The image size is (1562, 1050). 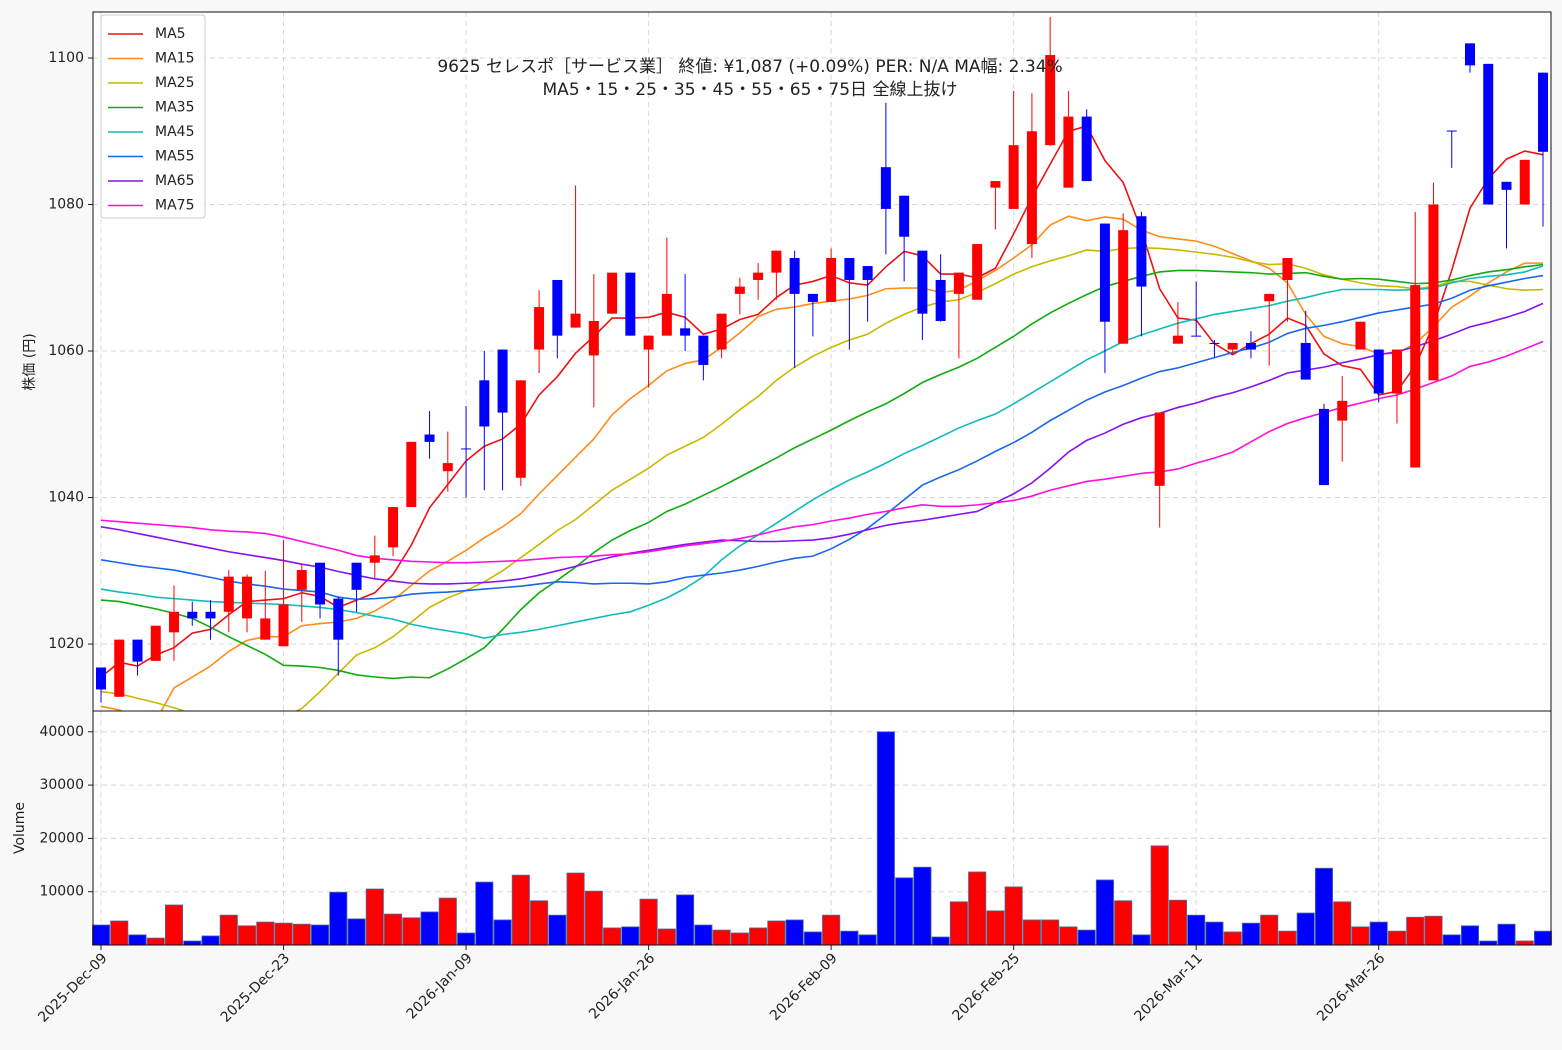 What do you see at coordinates (20, 828) in the screenshot?
I see `y-axis-label: Volume` at bounding box center [20, 828].